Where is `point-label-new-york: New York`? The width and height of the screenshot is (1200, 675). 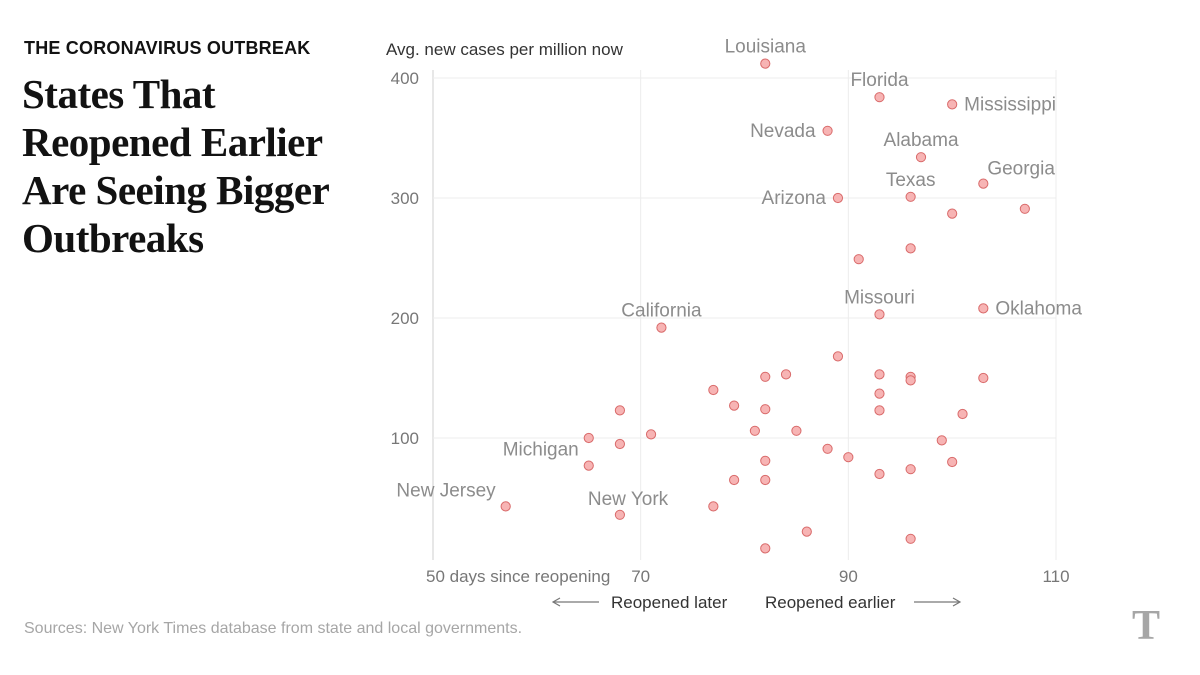 point-label-new-york: New York is located at coordinates (628, 499).